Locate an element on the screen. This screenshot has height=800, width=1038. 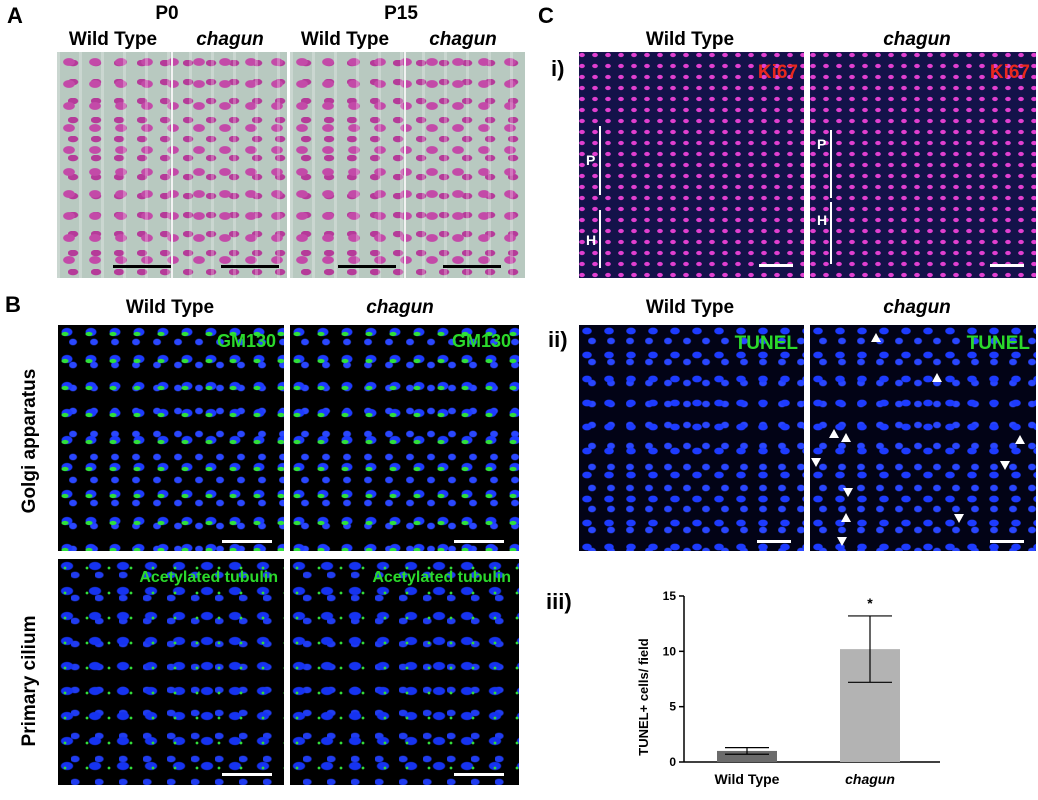
chart-y-tick-label: 15 is located at coordinates (670, 596).